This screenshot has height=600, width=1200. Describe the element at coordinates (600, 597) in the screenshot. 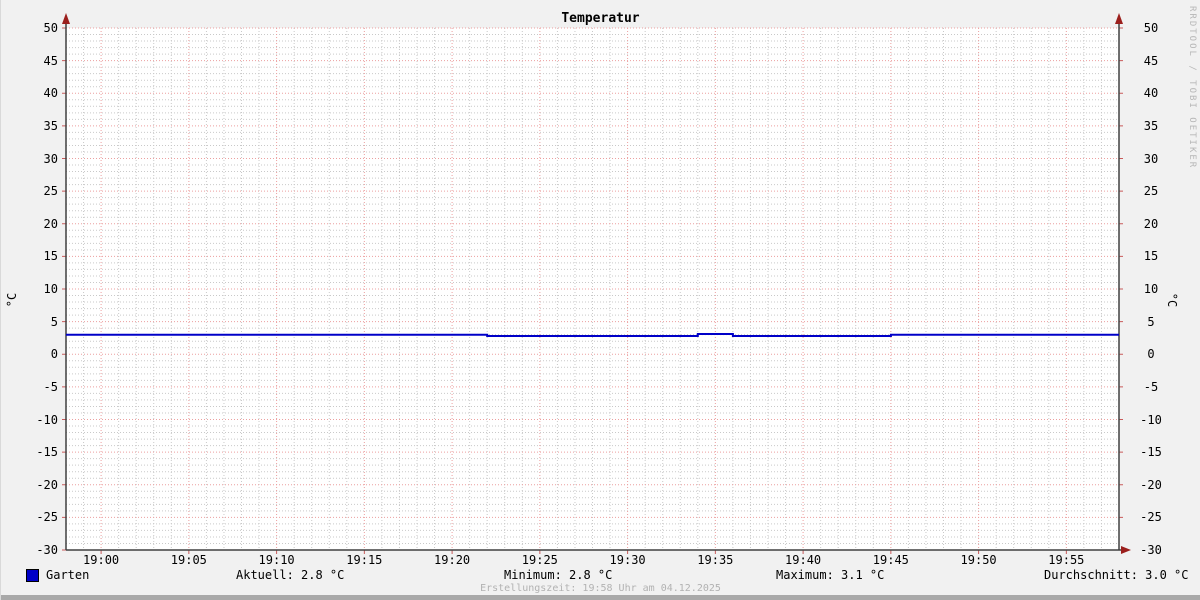

I see `window-bottom-edge` at that location.